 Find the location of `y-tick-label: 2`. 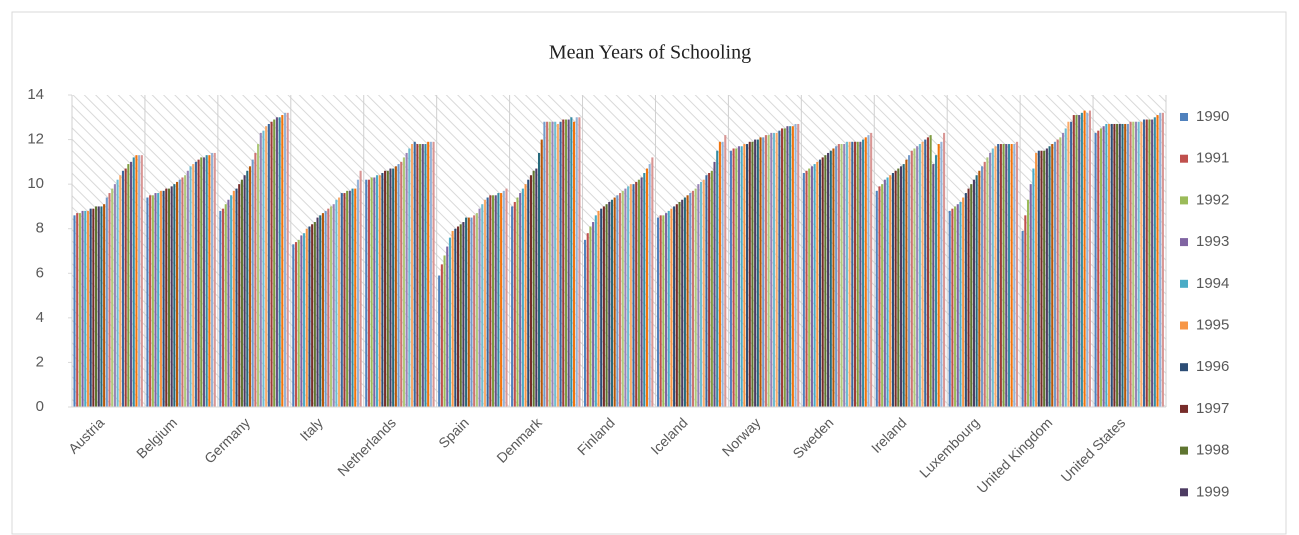

y-tick-label: 2 is located at coordinates (40, 361).